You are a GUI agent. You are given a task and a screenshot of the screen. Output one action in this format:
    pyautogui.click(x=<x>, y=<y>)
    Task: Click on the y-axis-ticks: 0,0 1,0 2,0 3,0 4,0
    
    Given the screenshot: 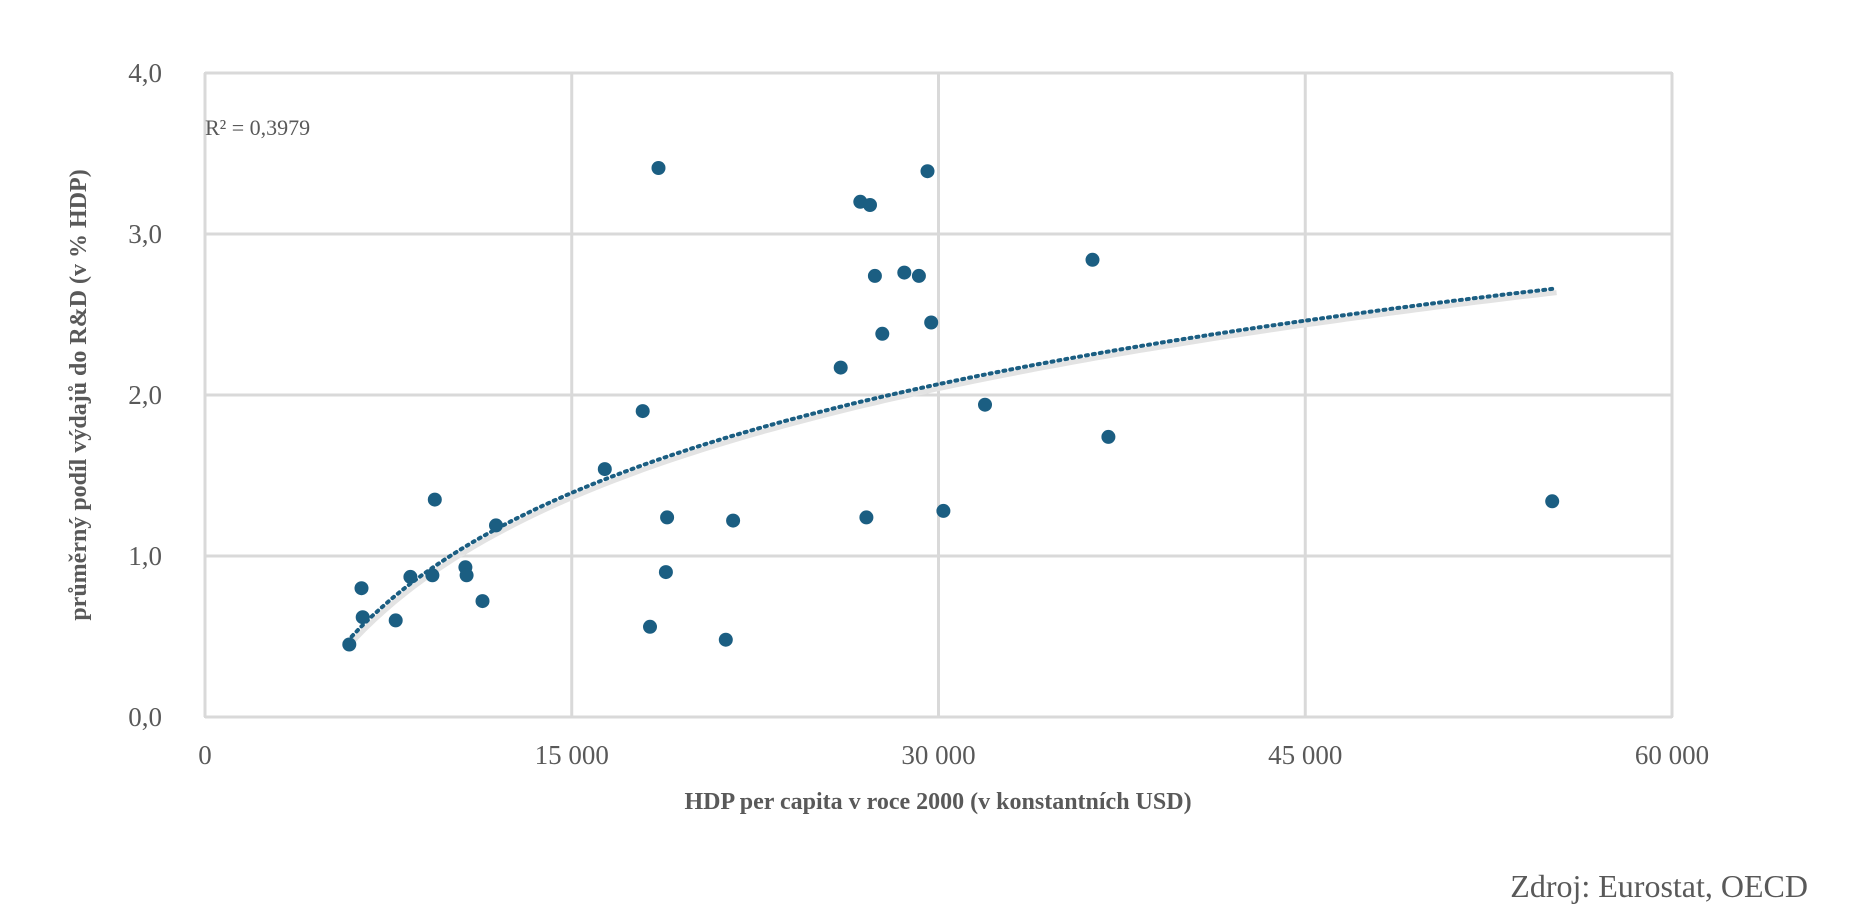 What is the action you would take?
    pyautogui.click(x=145, y=395)
    